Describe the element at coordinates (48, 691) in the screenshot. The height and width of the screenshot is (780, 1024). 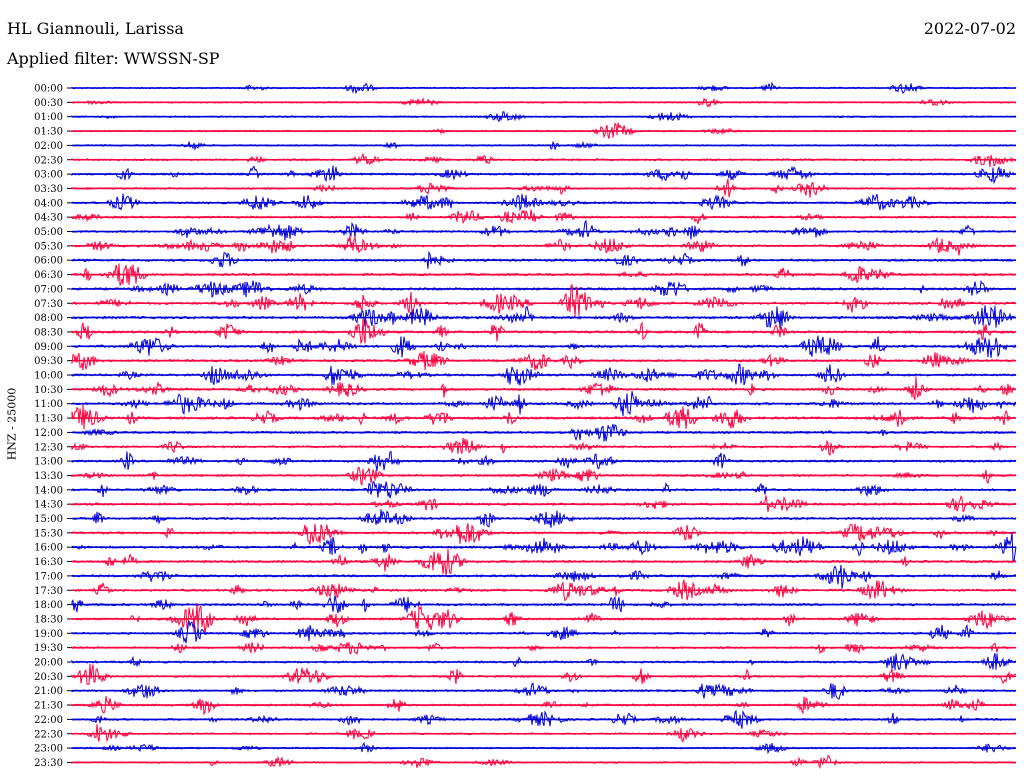
I see `row-tick-label: 21:00` at that location.